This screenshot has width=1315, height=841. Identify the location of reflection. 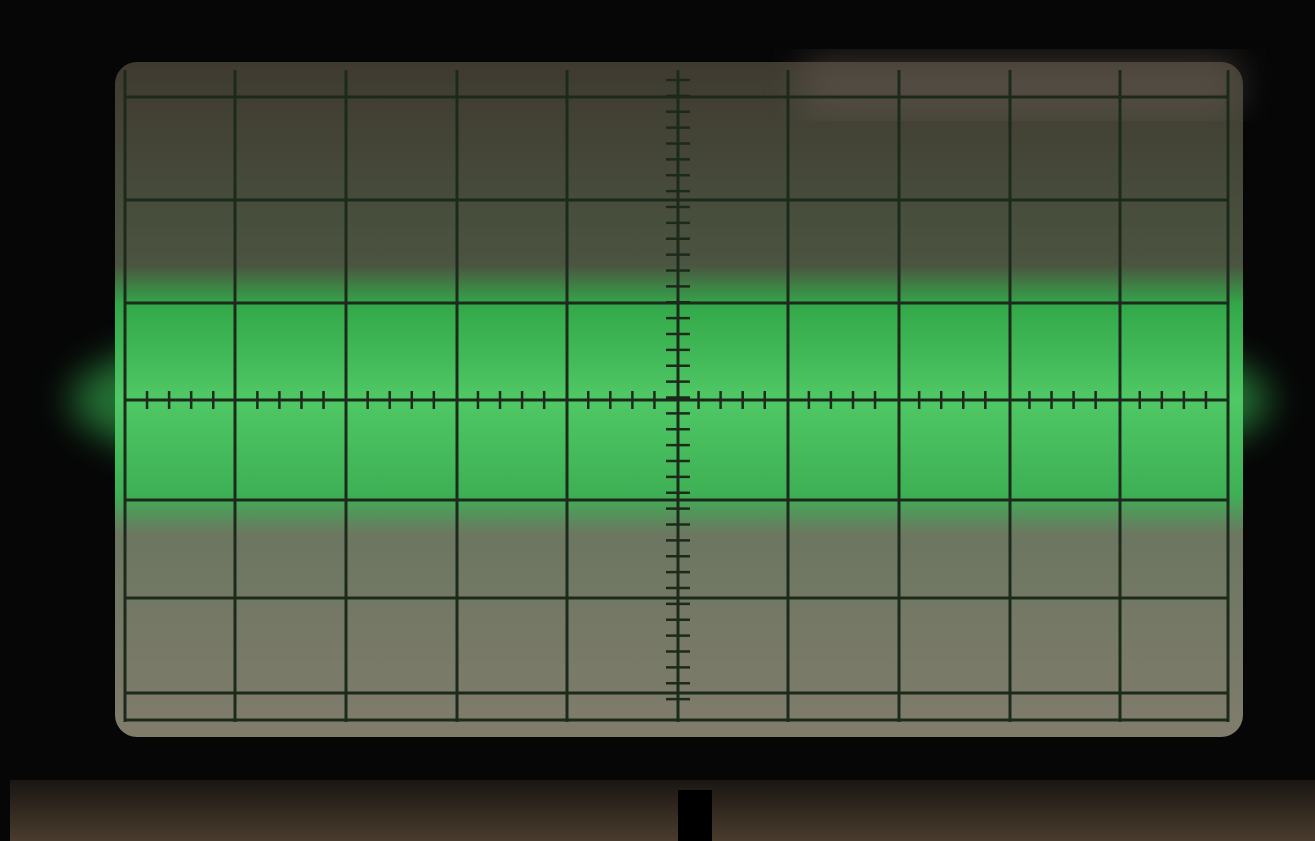
(1020, 85).